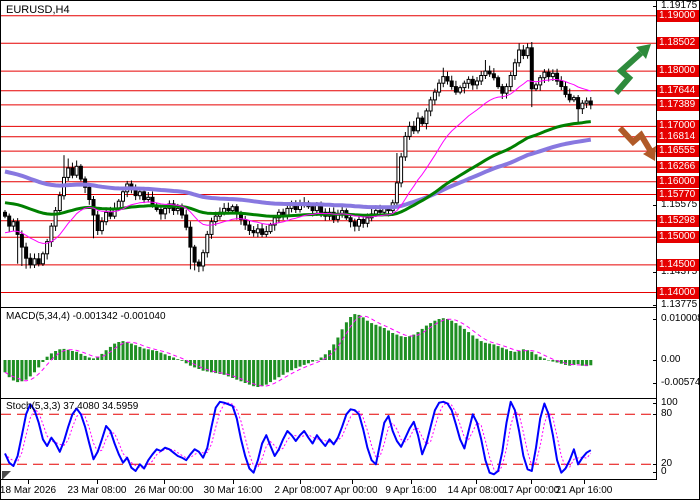  I want to click on macd-axis-label: 0.010008, so click(680, 318).